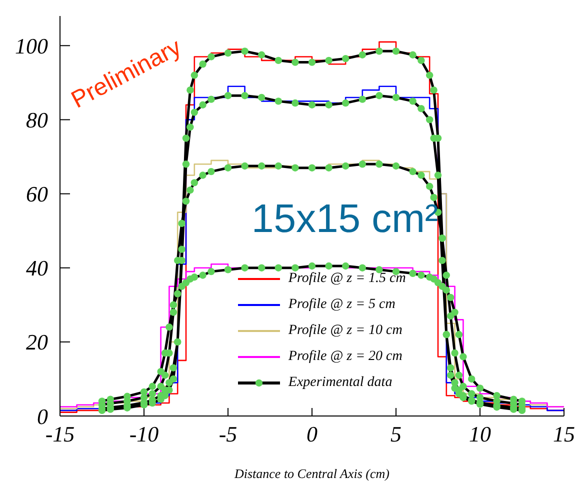  I want to click on legend-label: Profile @ z = 20 cm, so click(345, 357).